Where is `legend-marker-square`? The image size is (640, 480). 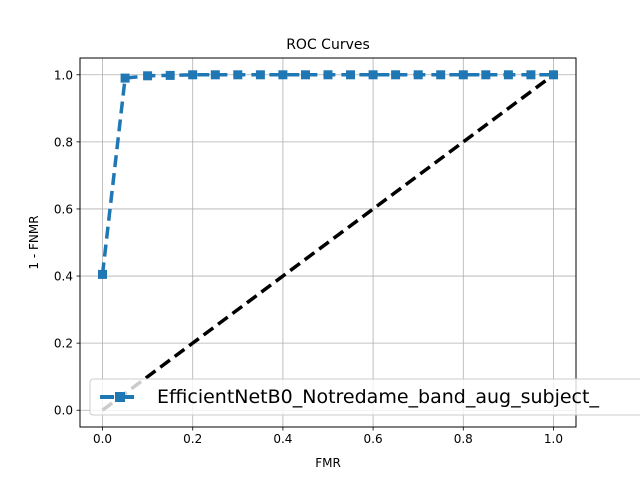 legend-marker-square is located at coordinates (120, 397).